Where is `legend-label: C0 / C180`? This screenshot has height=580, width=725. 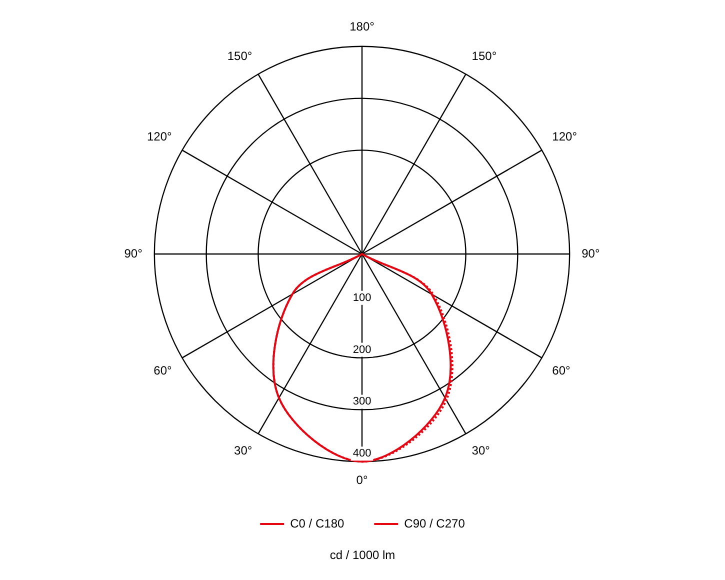
legend-label: C0 / C180 is located at coordinates (317, 523).